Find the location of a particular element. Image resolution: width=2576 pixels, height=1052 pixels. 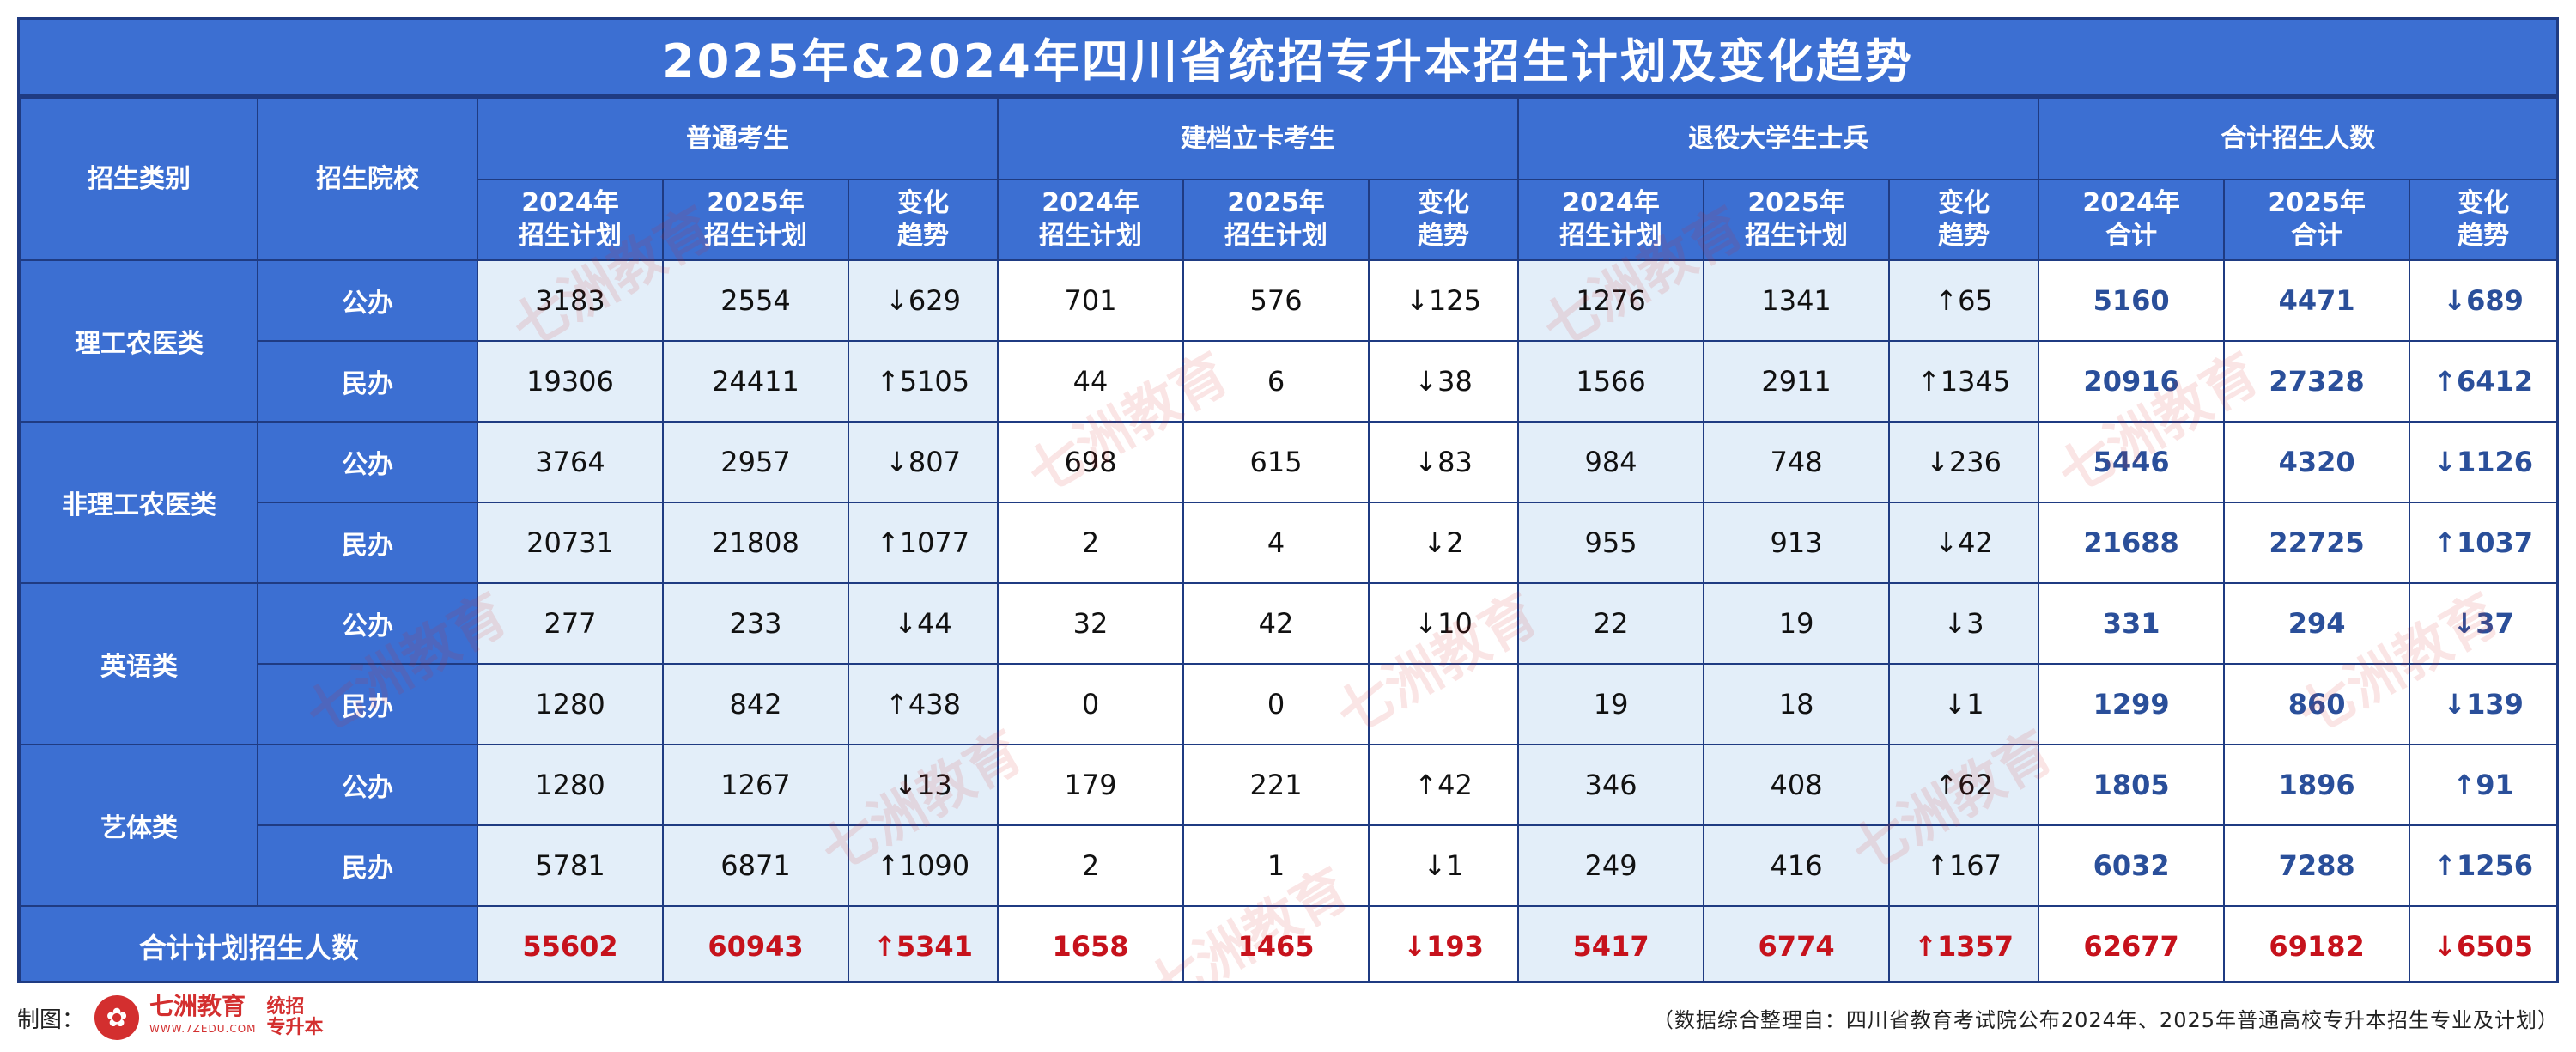

total-trend-cell: ↑5341 is located at coordinates (923, 943).